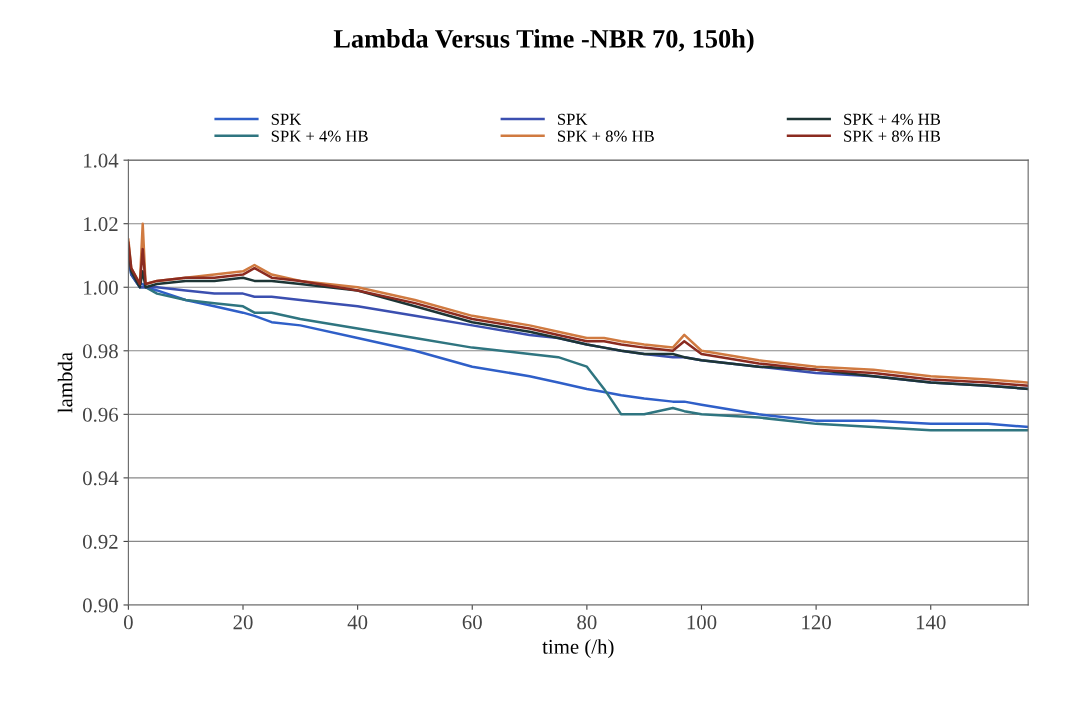 The height and width of the screenshot is (728, 1088). Describe the element at coordinates (543, 41) in the screenshot. I see `chart-title: Lambda Versus Time -NBR 70, 150h)` at that location.